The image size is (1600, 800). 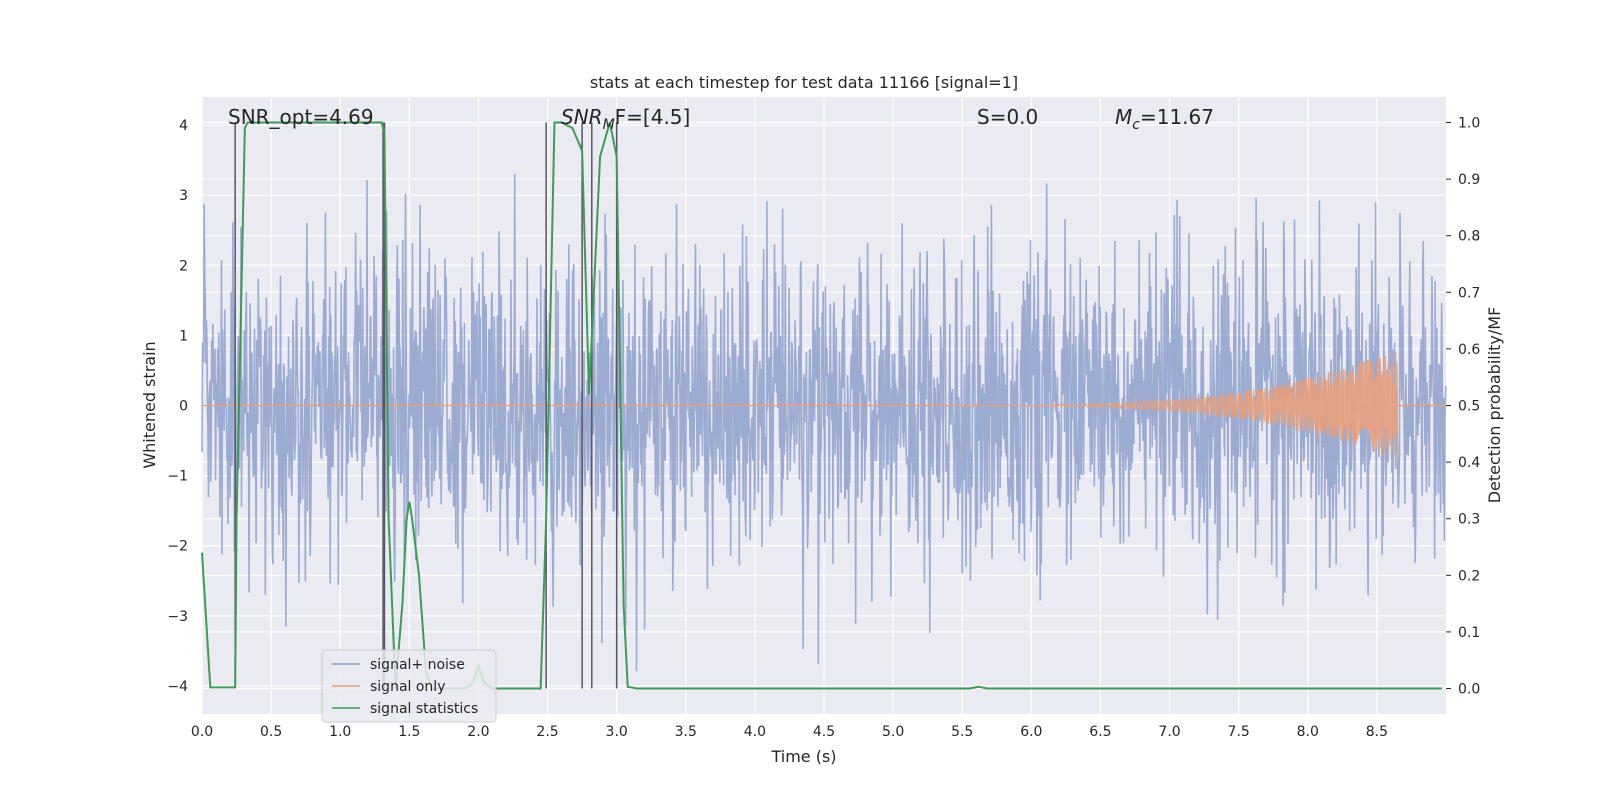 I want to click on y2-tick-label: 1.0, so click(x=1469, y=123).